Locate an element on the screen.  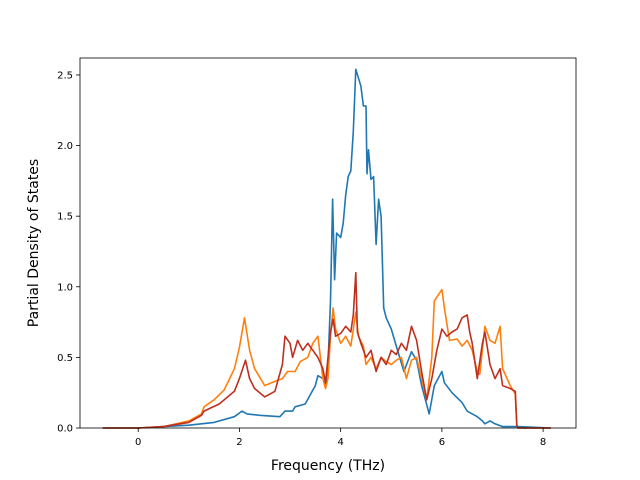
y-tick-label: 0.0 is located at coordinates (65, 429).